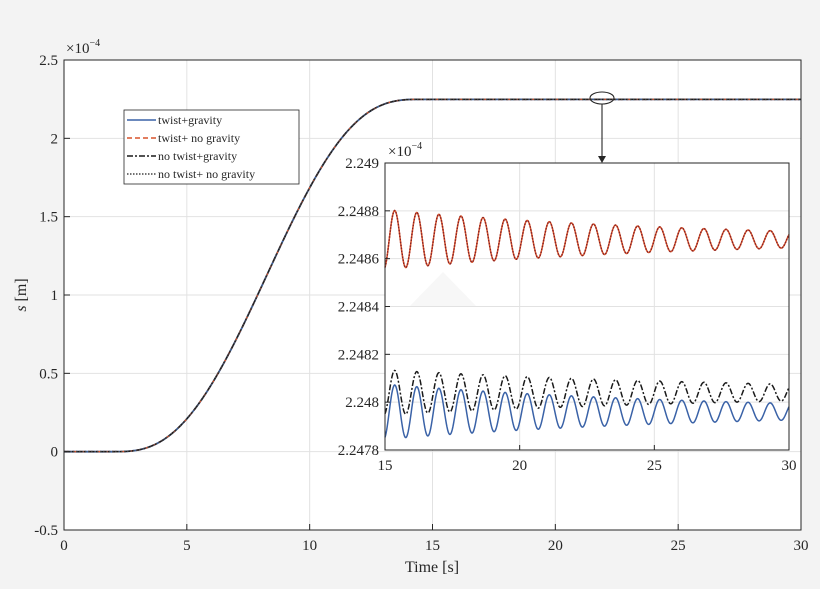 The height and width of the screenshot is (589, 820). Describe the element at coordinates (358, 355) in the screenshot. I see `inset-y-tick-label: 2.2482` at that location.